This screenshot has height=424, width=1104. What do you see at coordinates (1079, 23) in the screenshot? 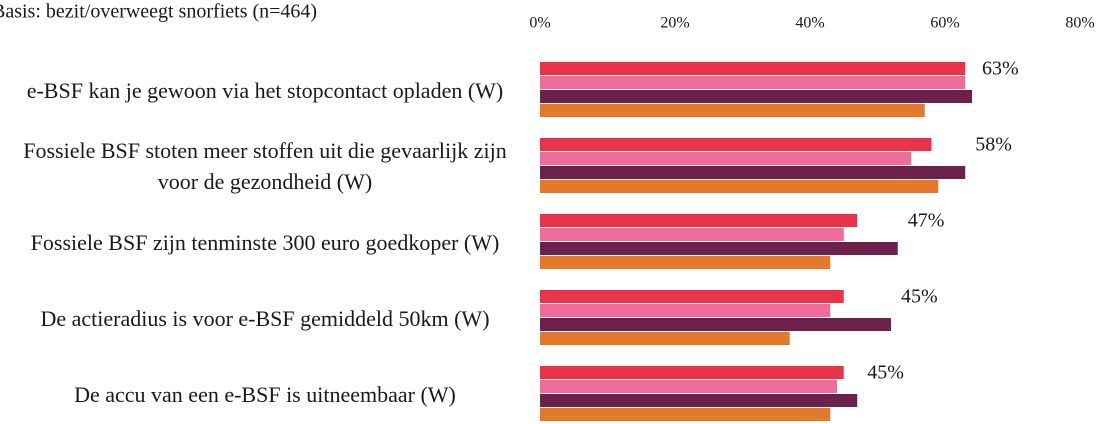
I see `x-tick-label: 80%` at bounding box center [1079, 23].